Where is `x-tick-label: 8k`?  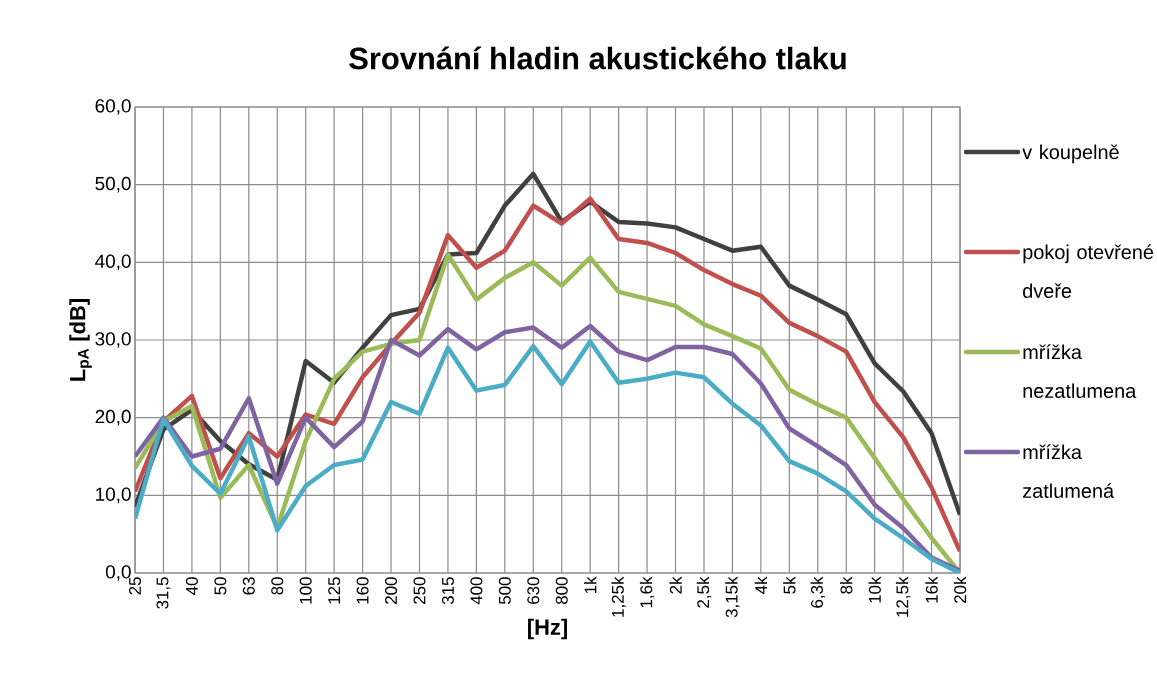
x-tick-label: 8k is located at coordinates (846, 585).